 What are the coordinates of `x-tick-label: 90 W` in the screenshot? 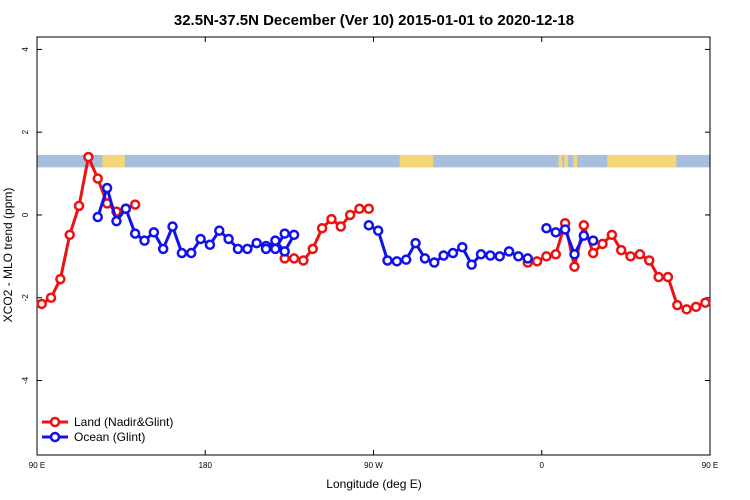 It's located at (373, 465).